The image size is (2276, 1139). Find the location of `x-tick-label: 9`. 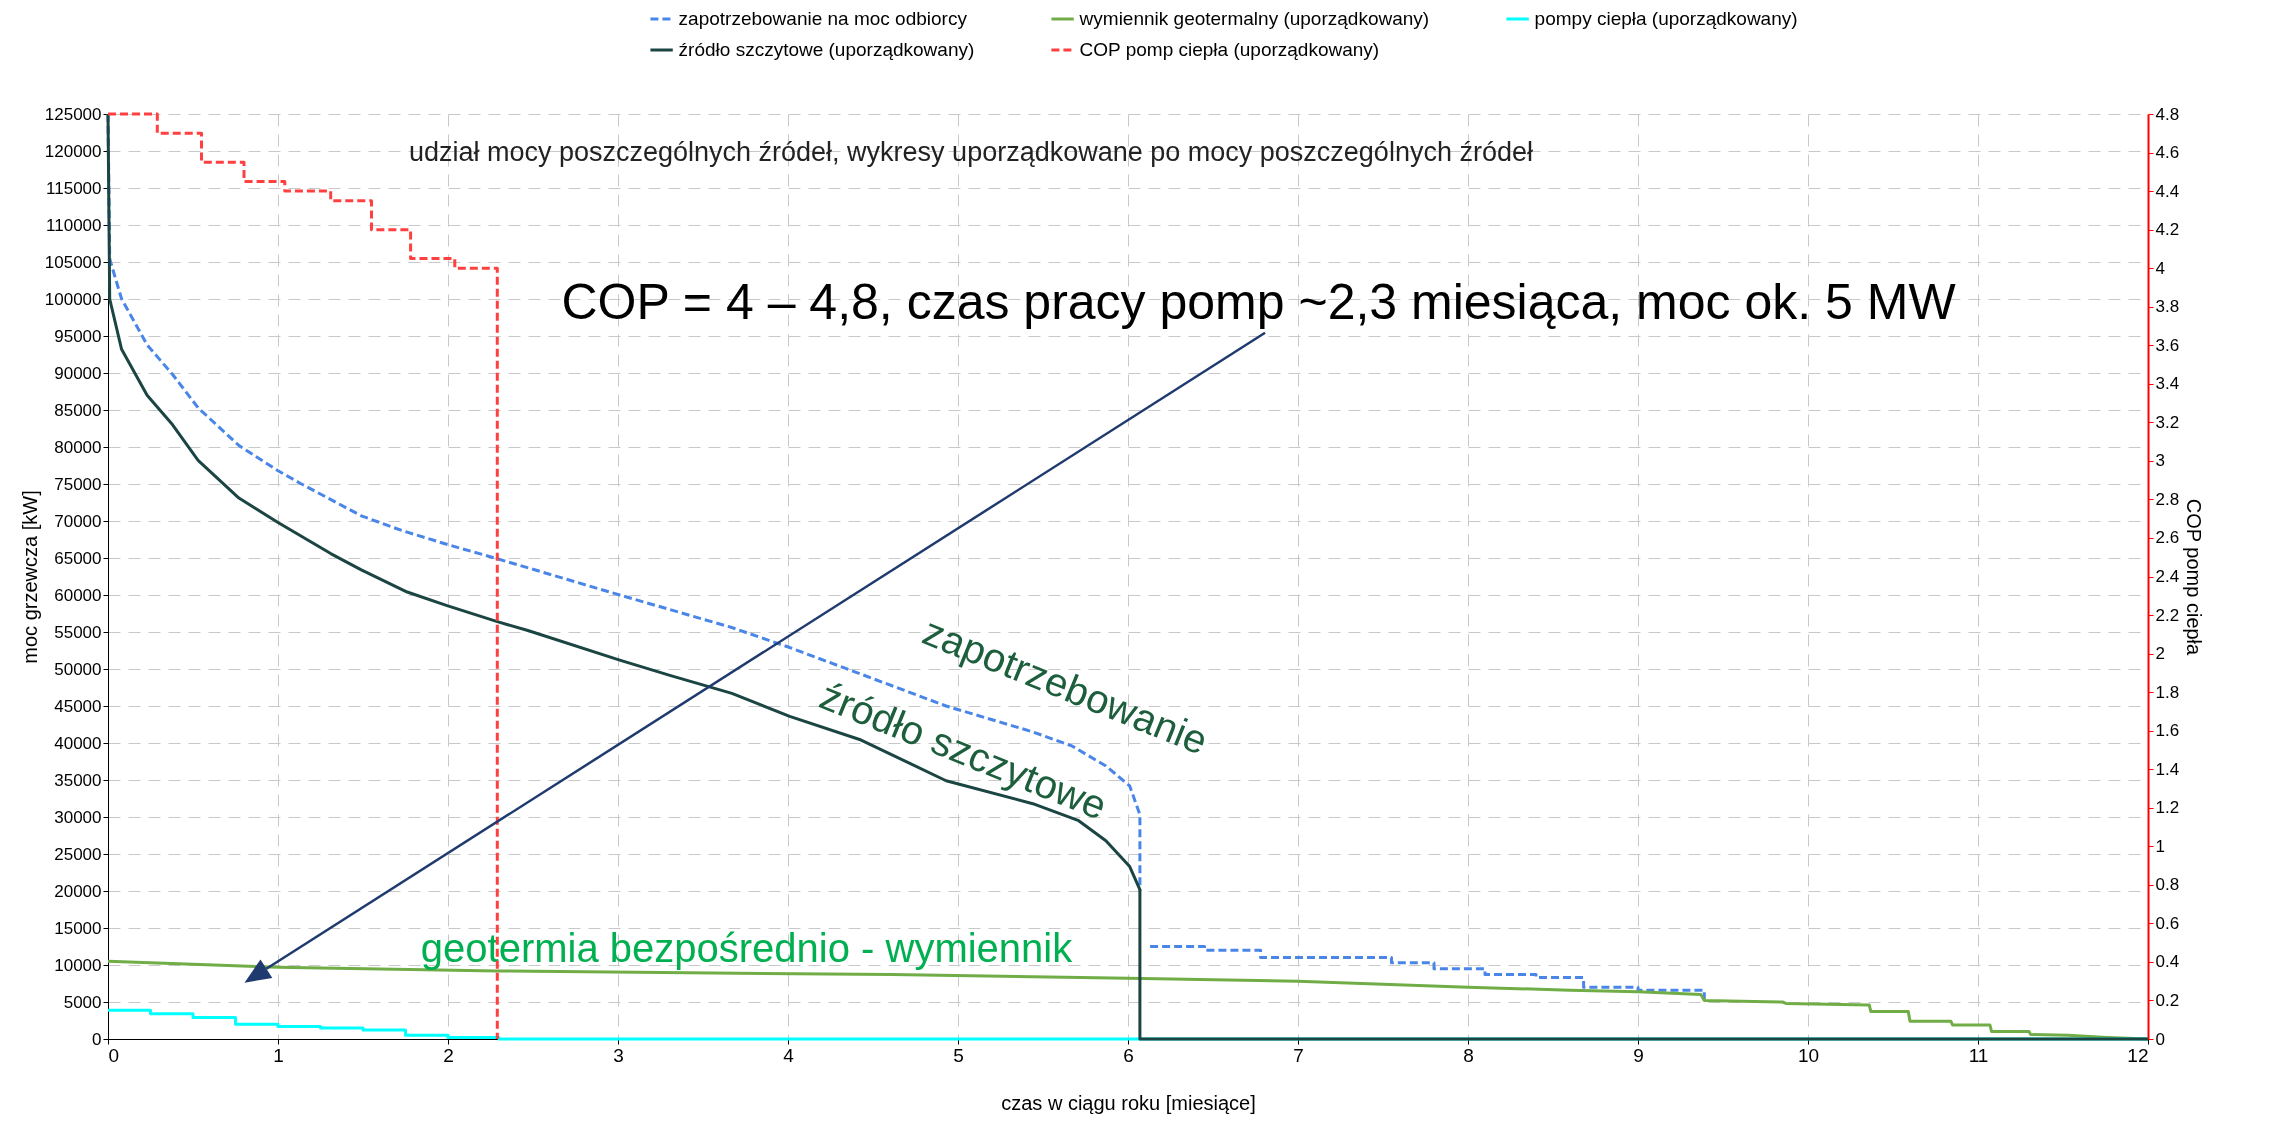

x-tick-label: 9 is located at coordinates (1638, 1055).